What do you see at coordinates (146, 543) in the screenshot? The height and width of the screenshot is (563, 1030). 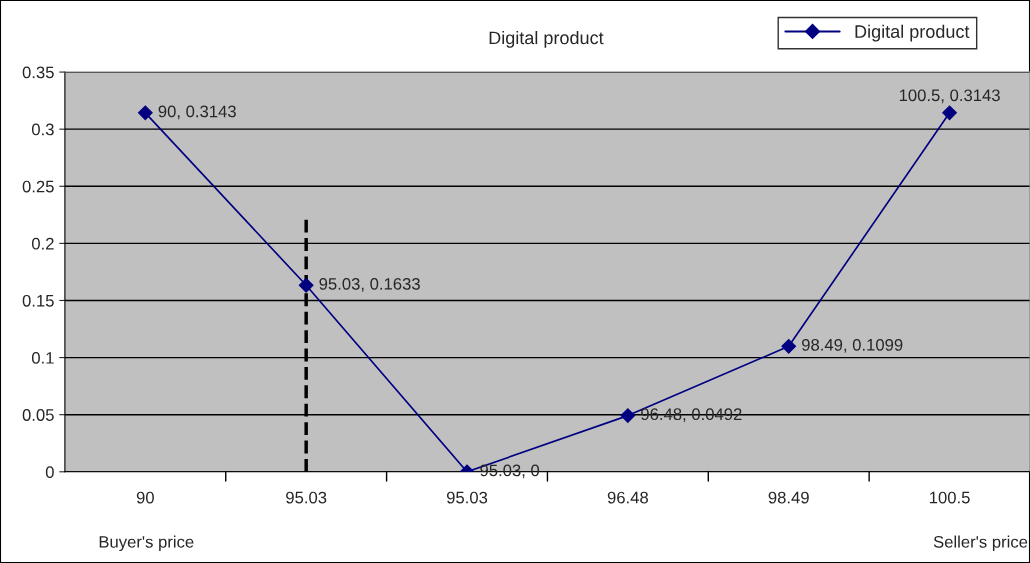 I see `text: Buyer's price` at bounding box center [146, 543].